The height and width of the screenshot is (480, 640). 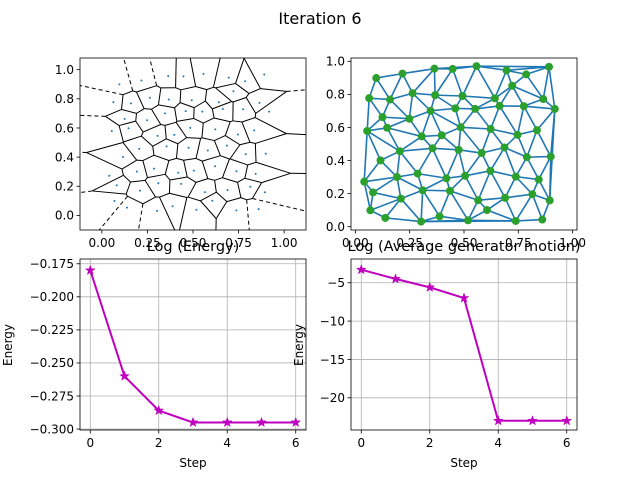 I want to click on motion-grid, so click(x=464, y=344).